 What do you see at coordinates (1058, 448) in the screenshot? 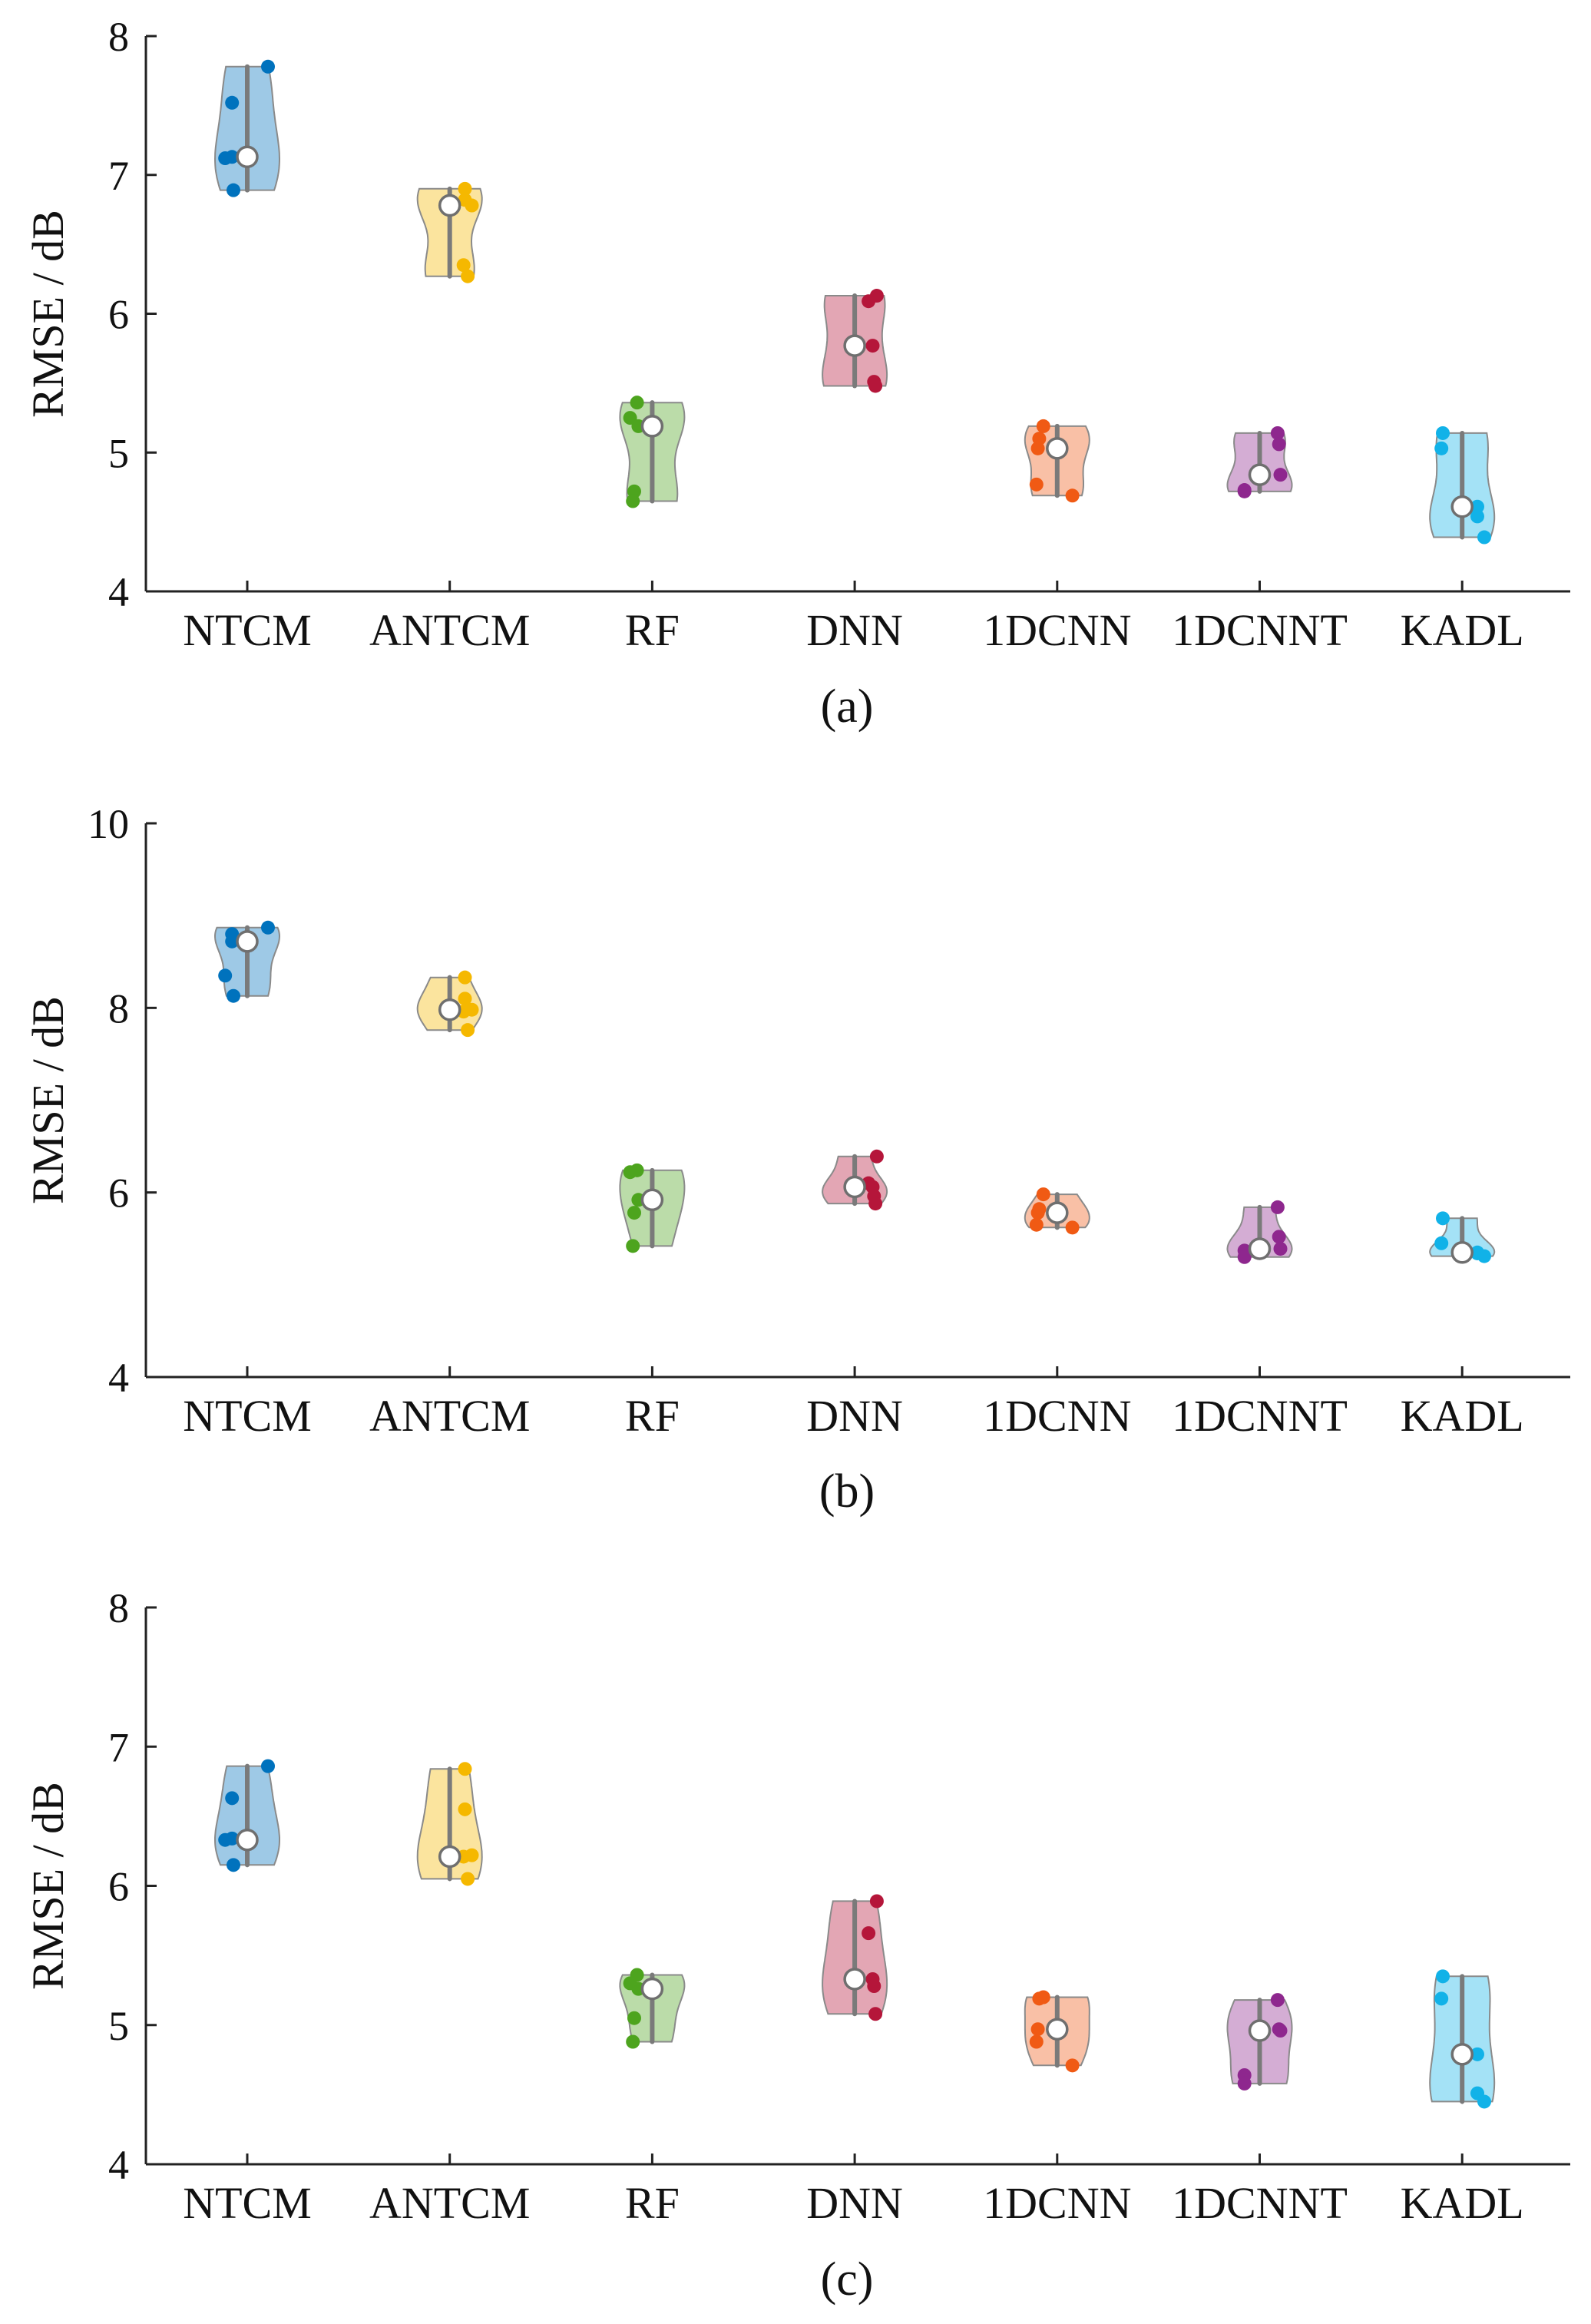
I see `median-marker-1dcnn` at bounding box center [1058, 448].